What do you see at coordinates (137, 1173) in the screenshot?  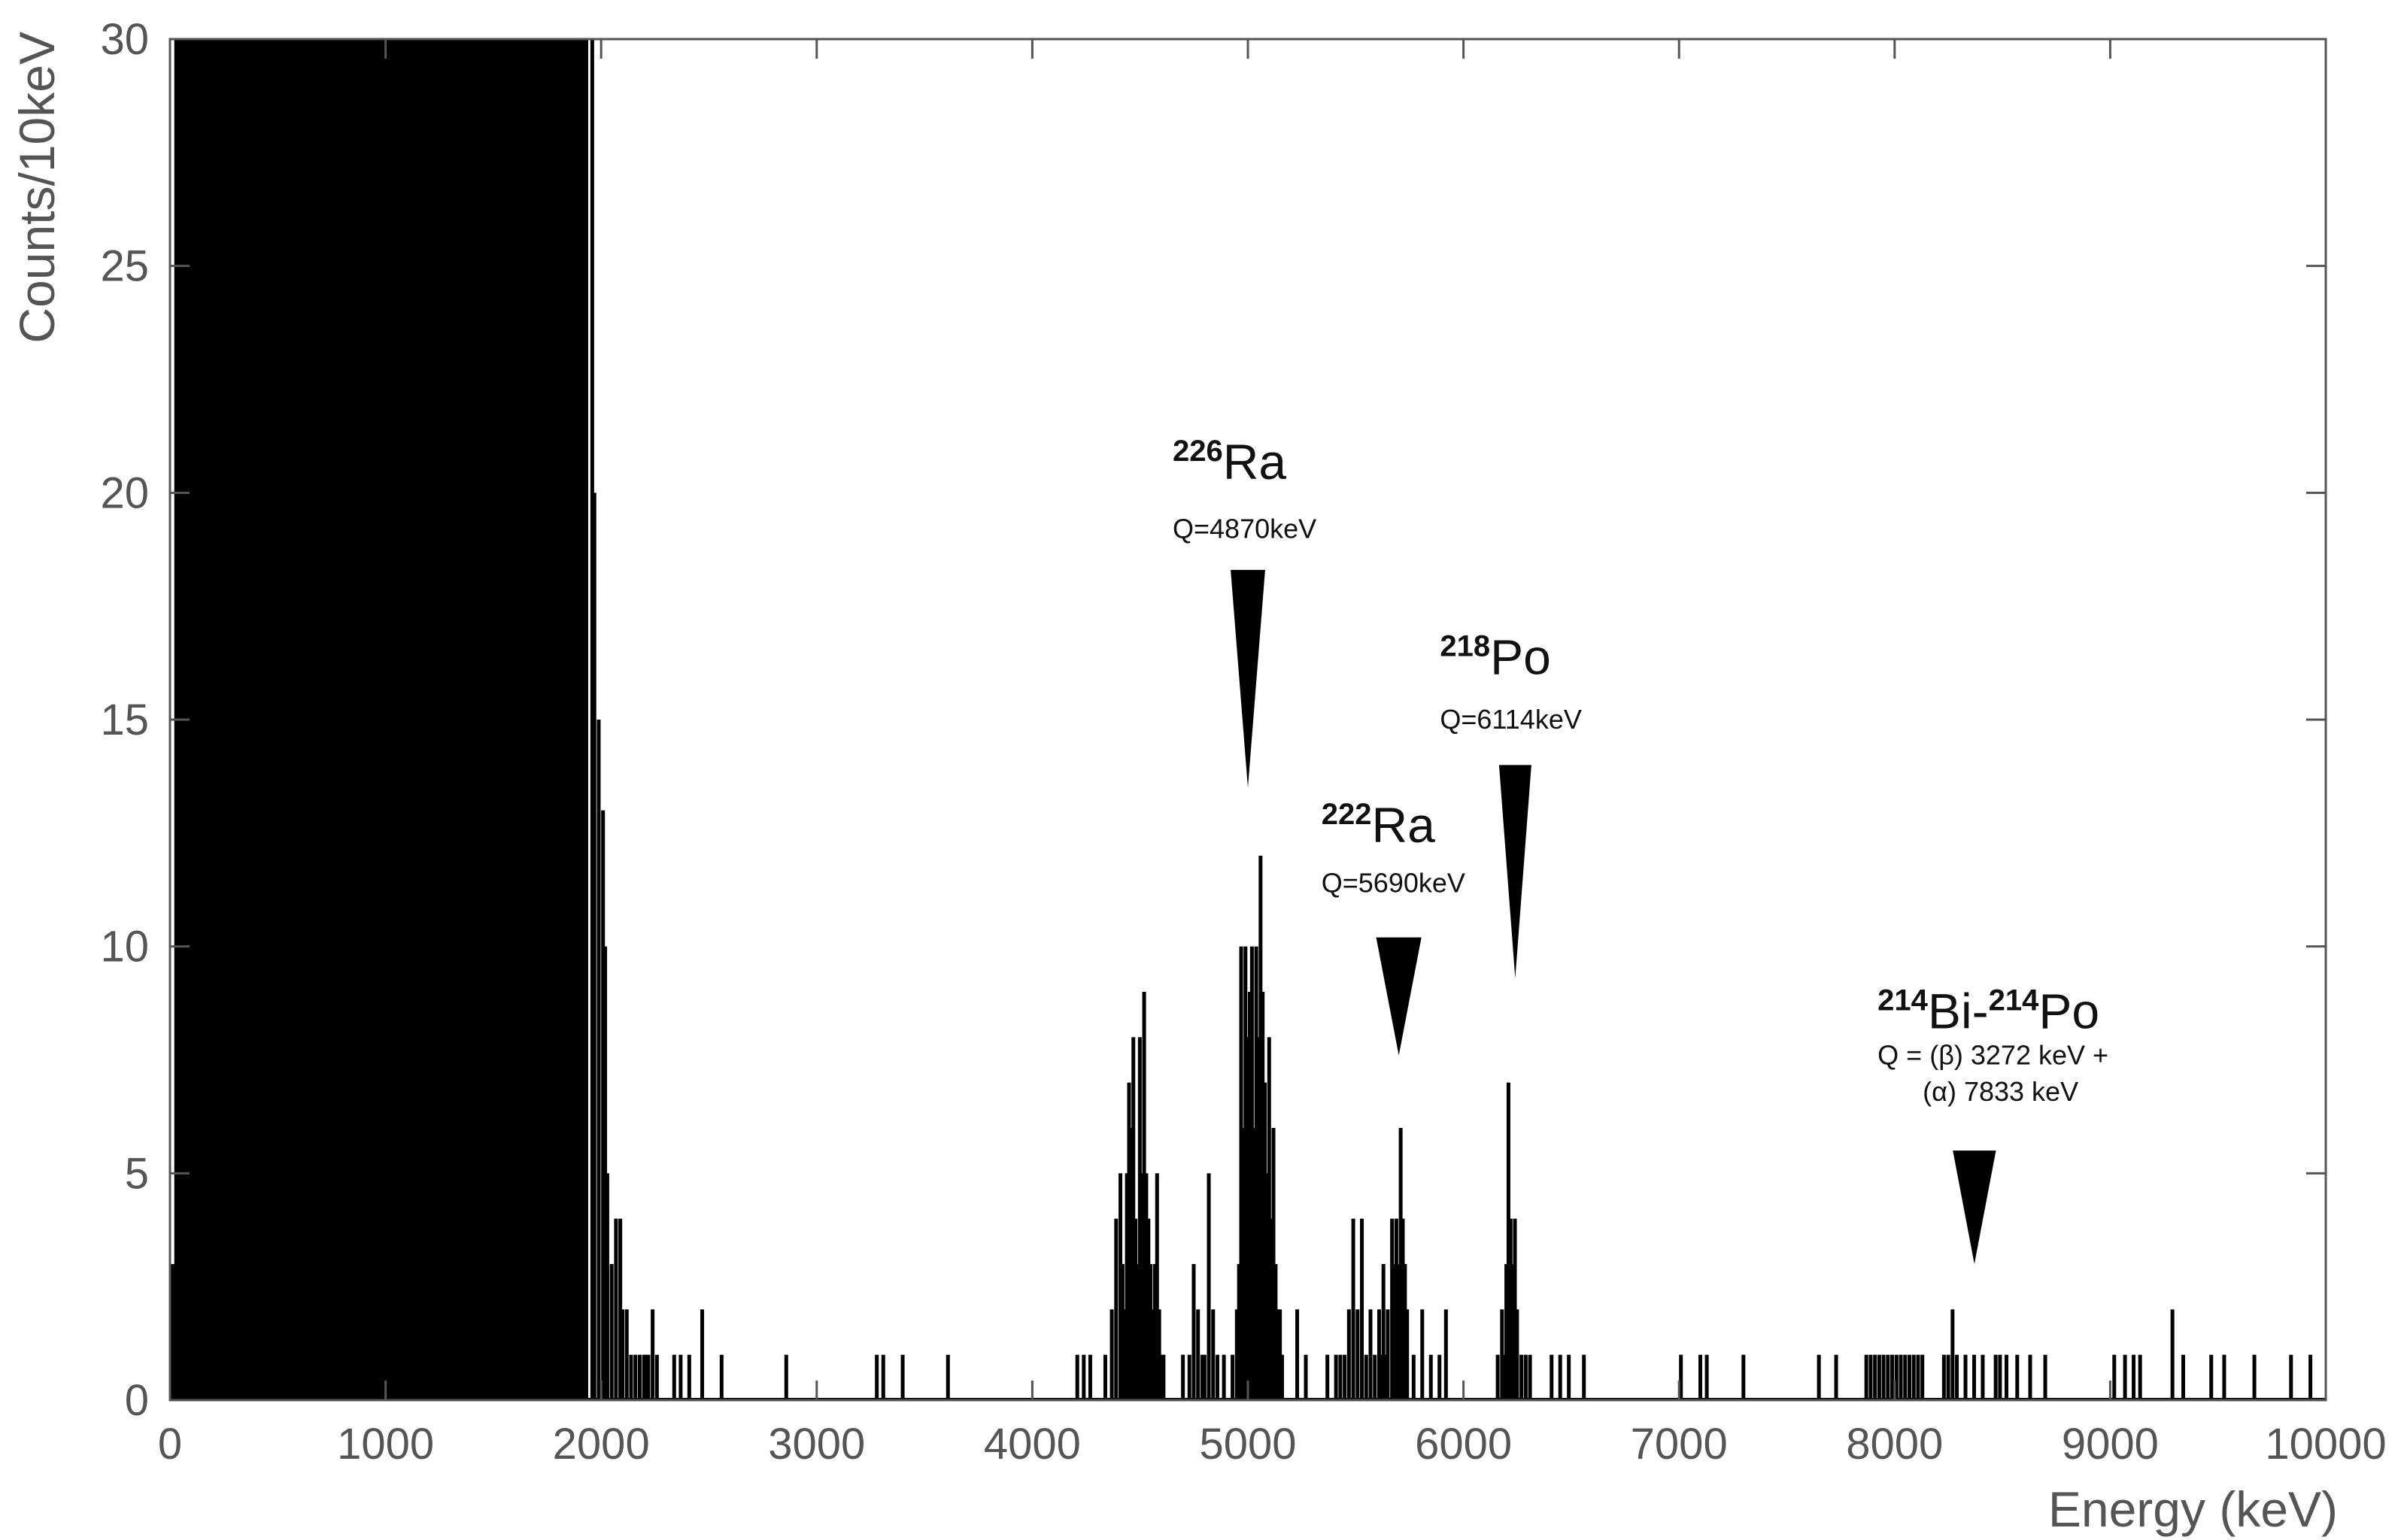 I see `y-tick-label: 5` at bounding box center [137, 1173].